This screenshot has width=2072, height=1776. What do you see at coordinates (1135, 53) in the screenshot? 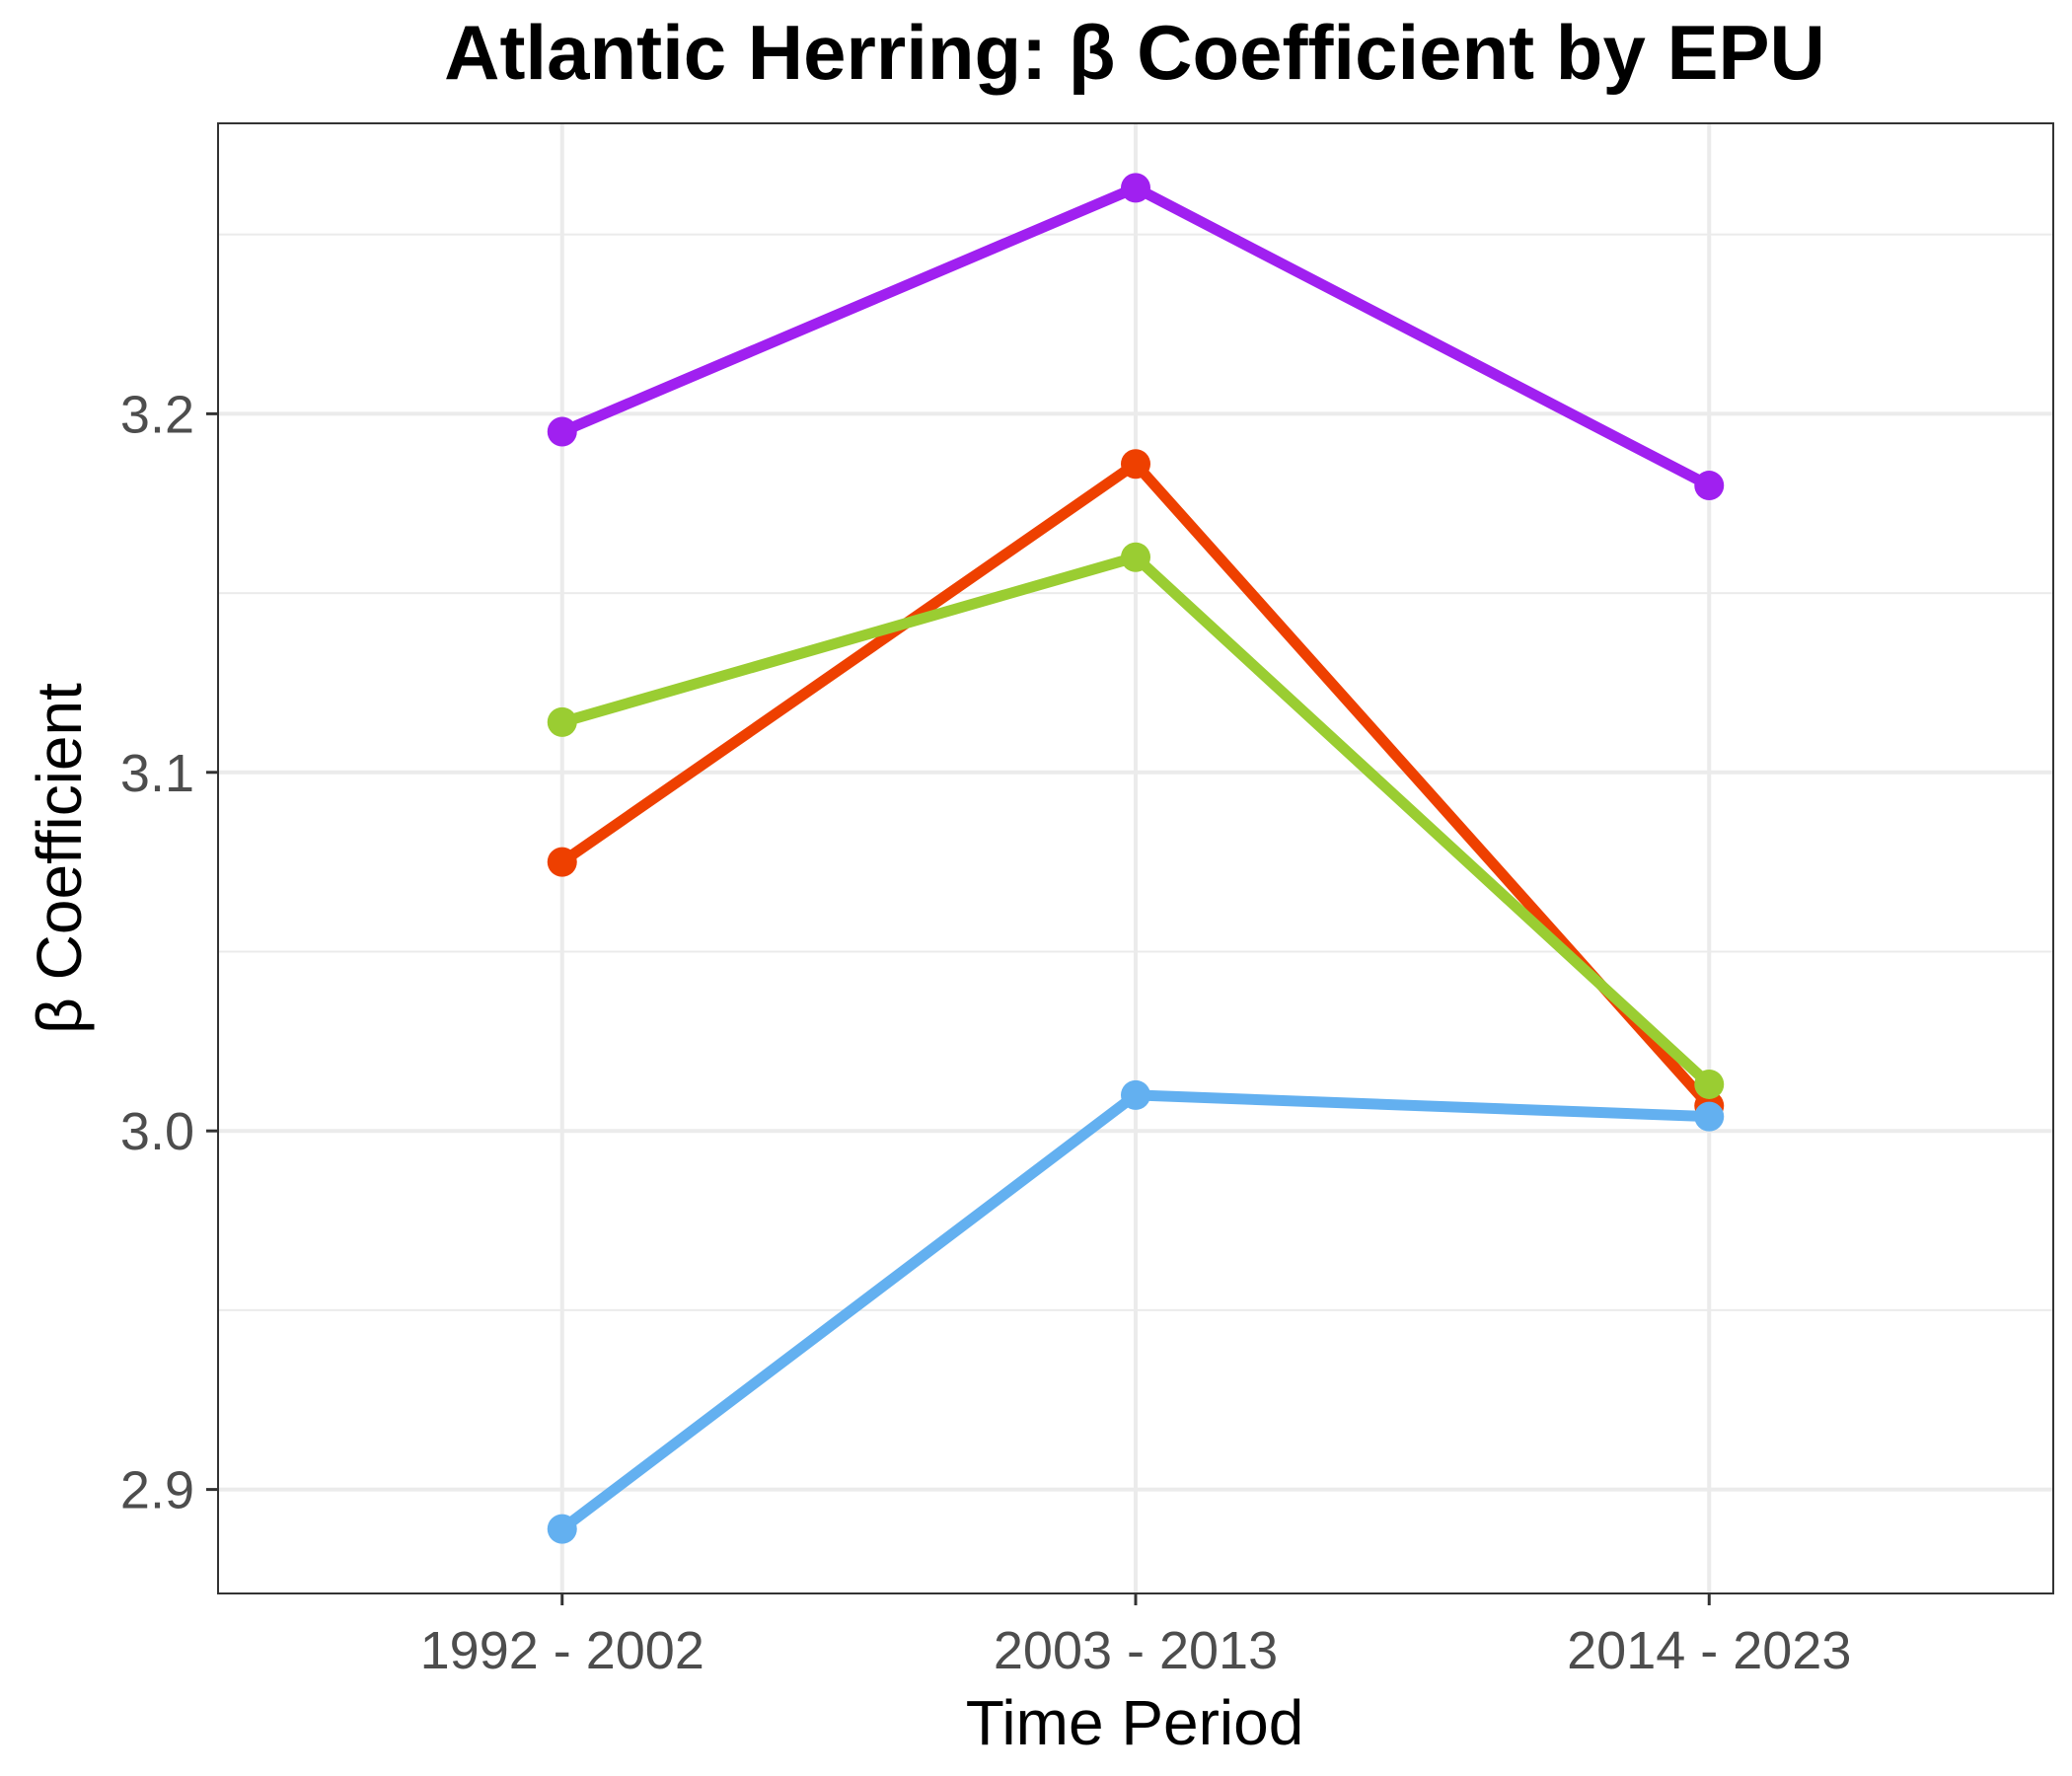
I see `chart-title: Atlantic Herring: β Coefficient by EPU` at bounding box center [1135, 53].